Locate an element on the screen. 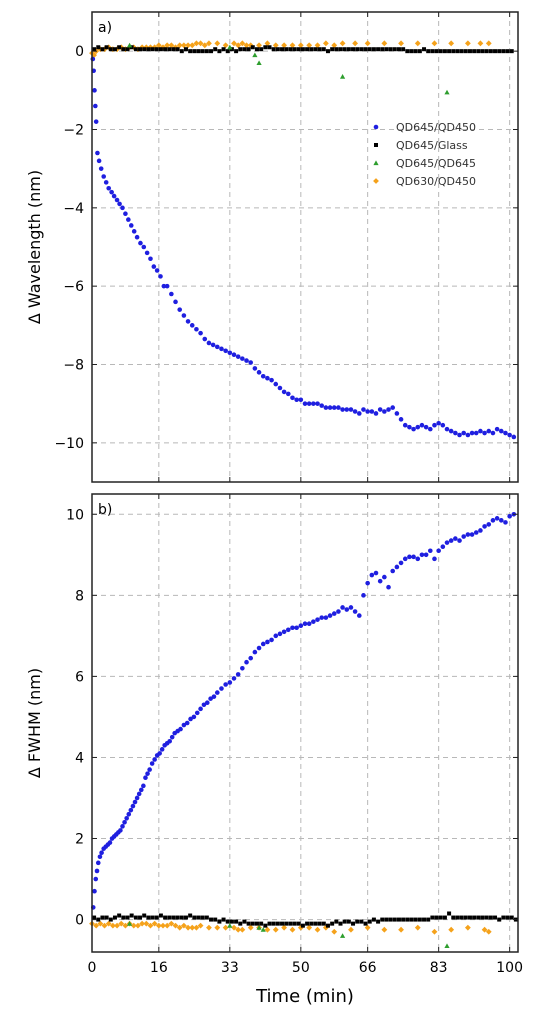 The image size is (550, 1022). panel-a-y-tick-label: −4 is located at coordinates (73, 209).